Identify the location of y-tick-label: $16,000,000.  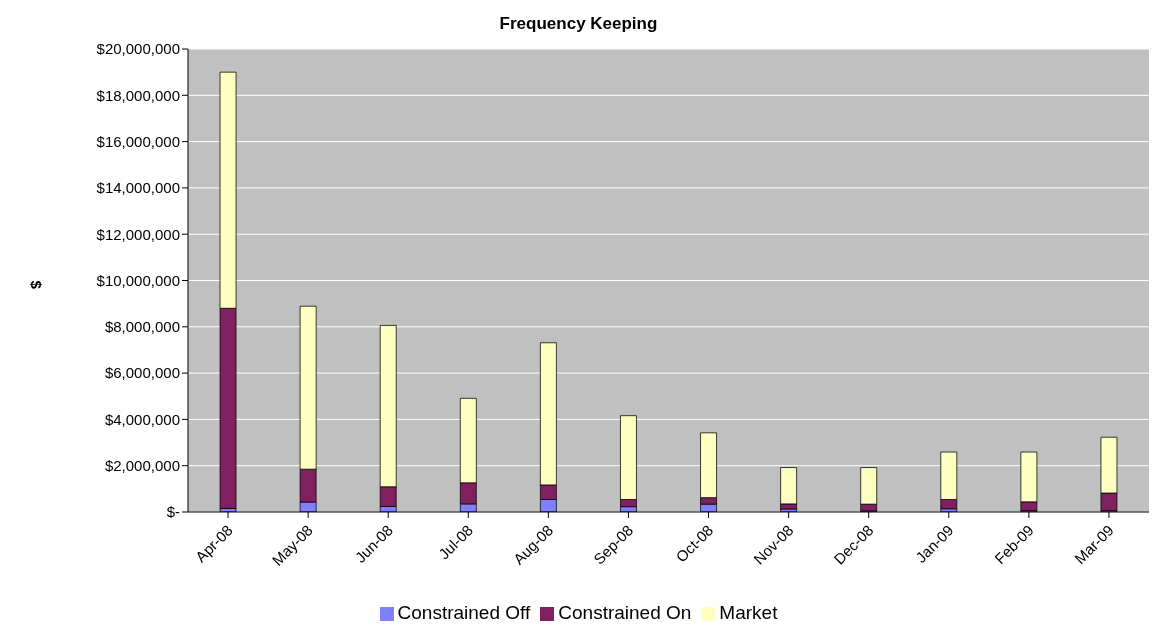
(138, 141).